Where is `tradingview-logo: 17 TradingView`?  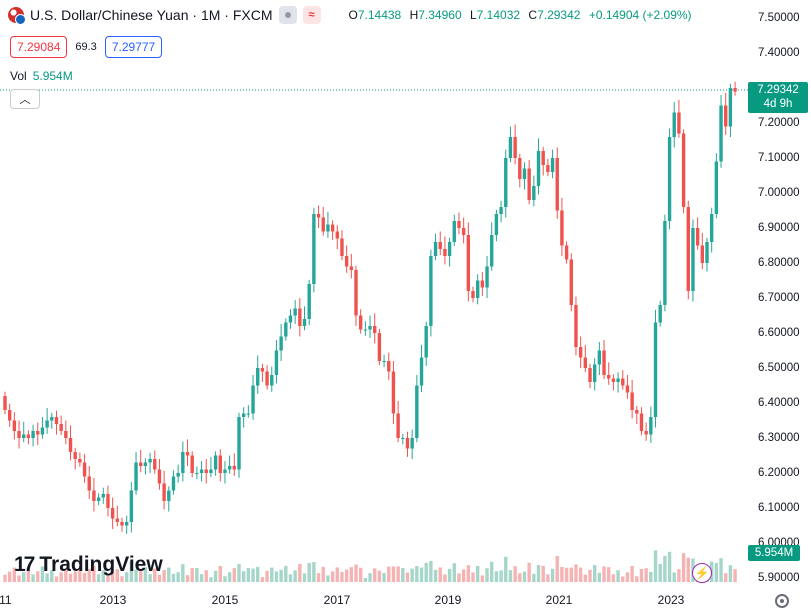 tradingview-logo: 17 TradingView is located at coordinates (88, 565).